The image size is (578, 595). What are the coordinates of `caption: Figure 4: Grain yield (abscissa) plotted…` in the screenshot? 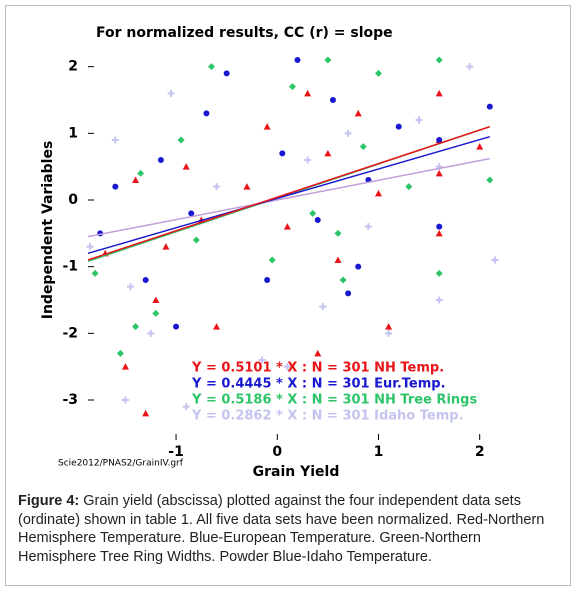 It's located at (288, 529).